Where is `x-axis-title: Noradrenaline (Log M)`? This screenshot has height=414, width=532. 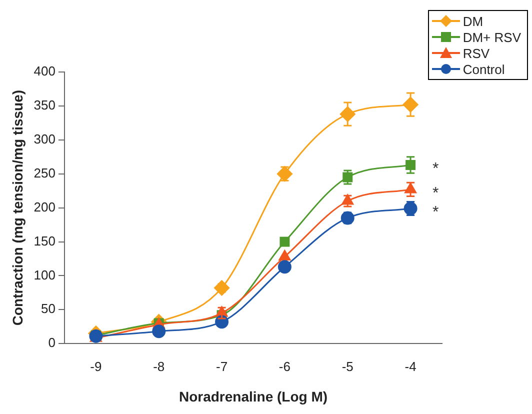
x-axis-title: Noradrenaline (Log M) is located at coordinates (253, 396).